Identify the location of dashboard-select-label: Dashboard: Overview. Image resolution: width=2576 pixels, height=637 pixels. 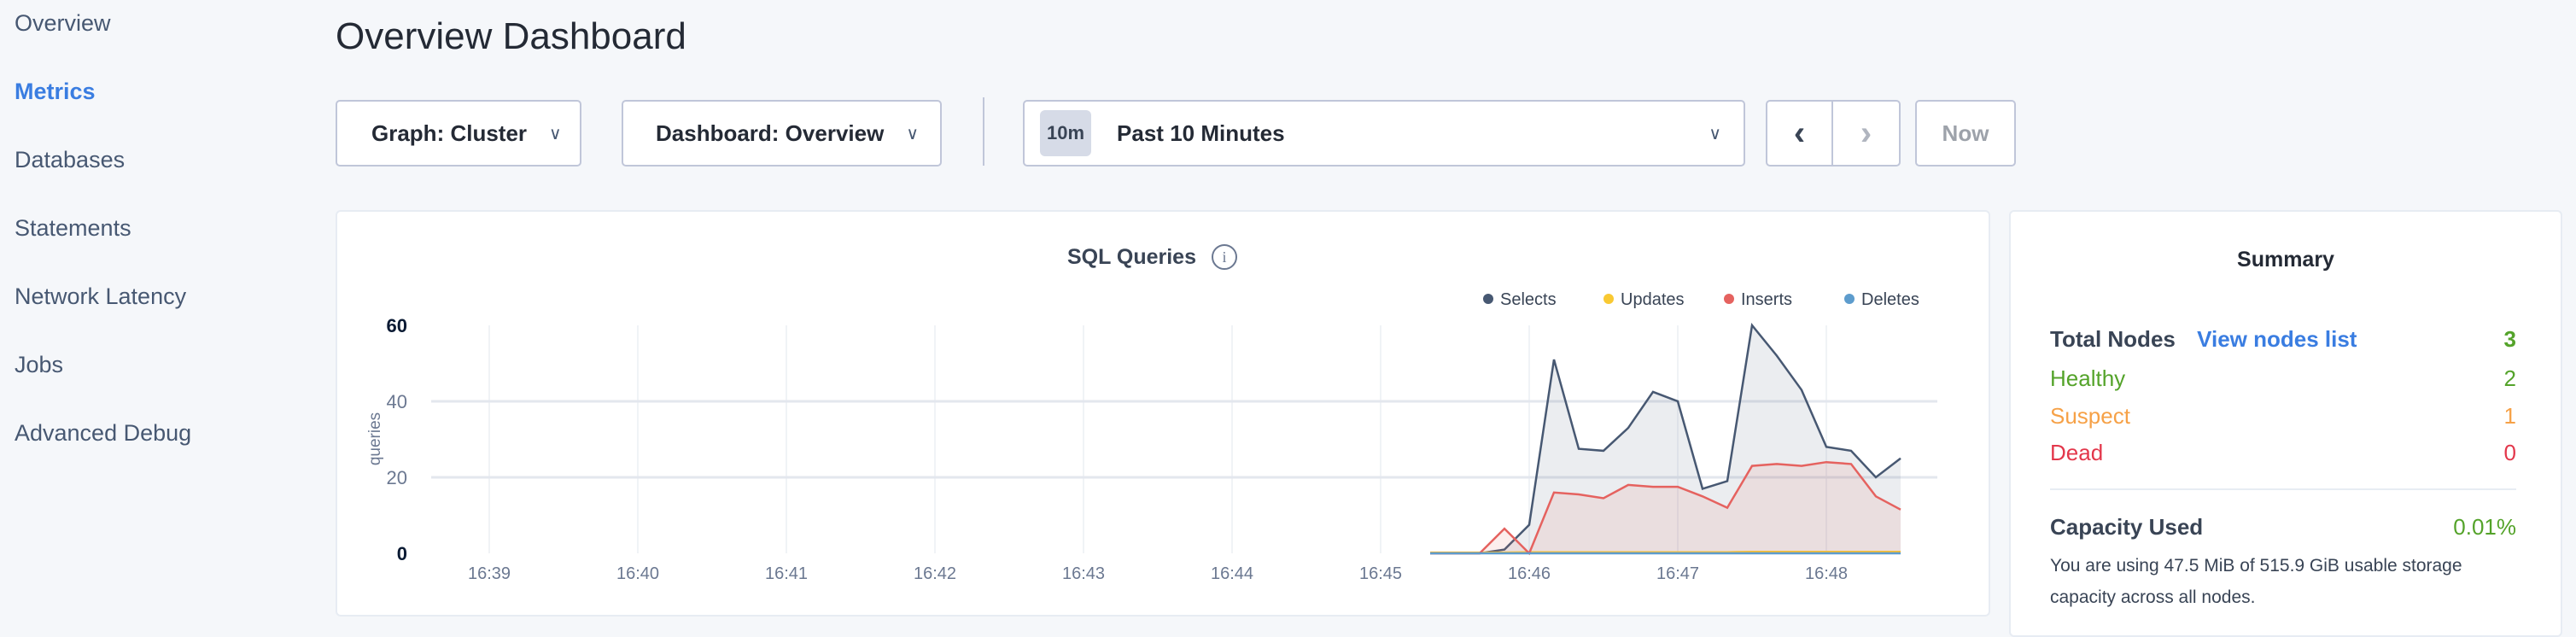
(770, 133).